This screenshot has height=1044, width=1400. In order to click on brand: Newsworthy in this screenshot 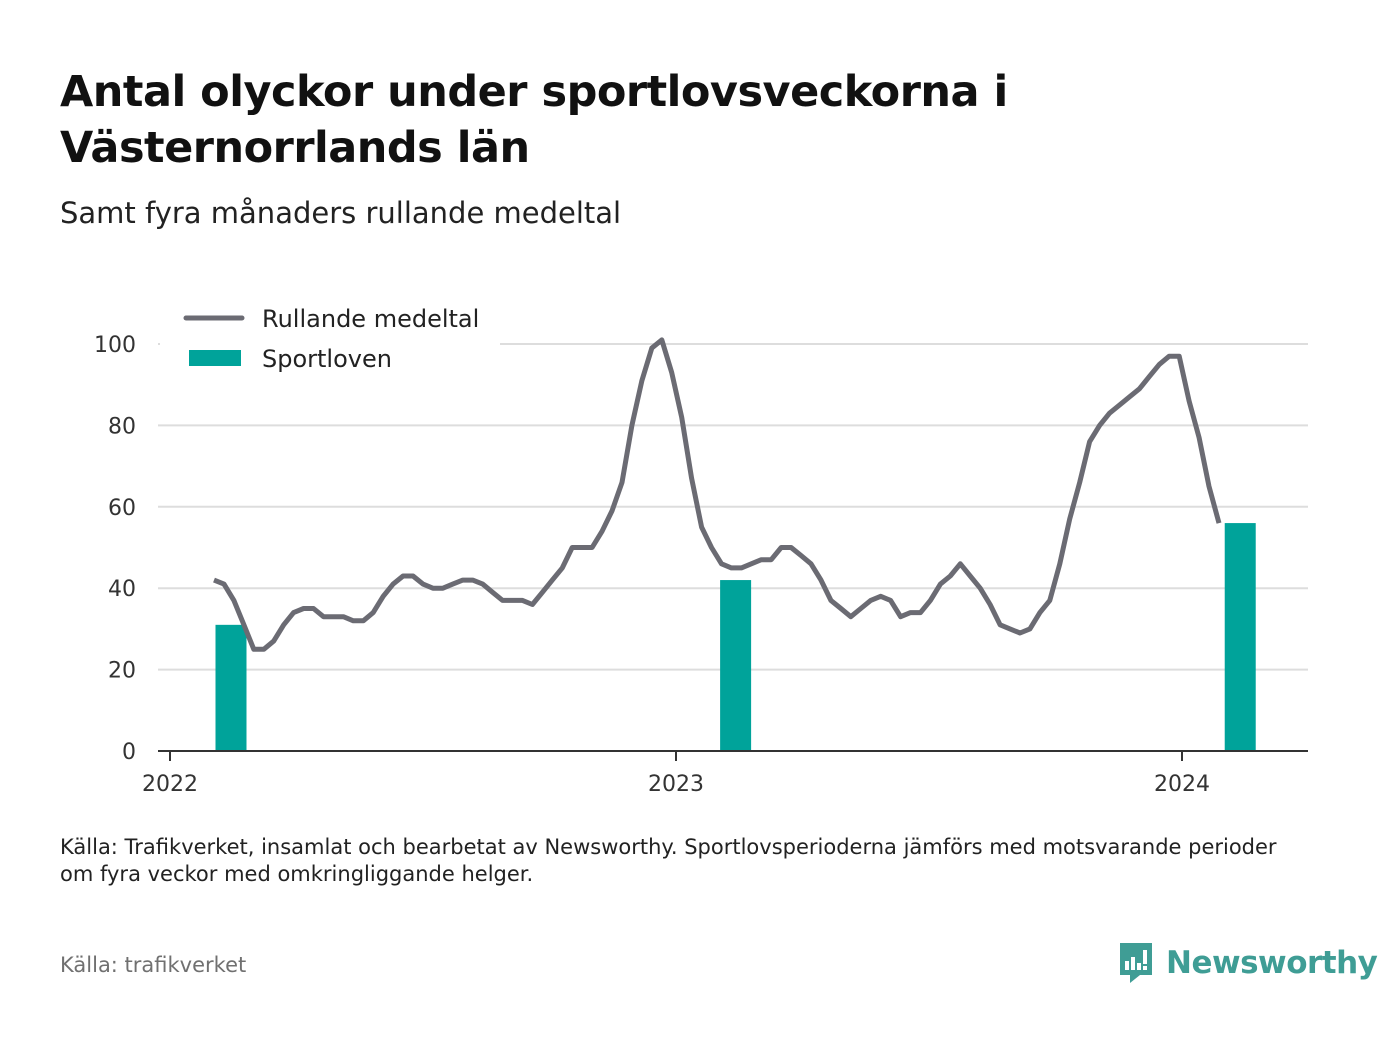, I will do `click(1248, 963)`.